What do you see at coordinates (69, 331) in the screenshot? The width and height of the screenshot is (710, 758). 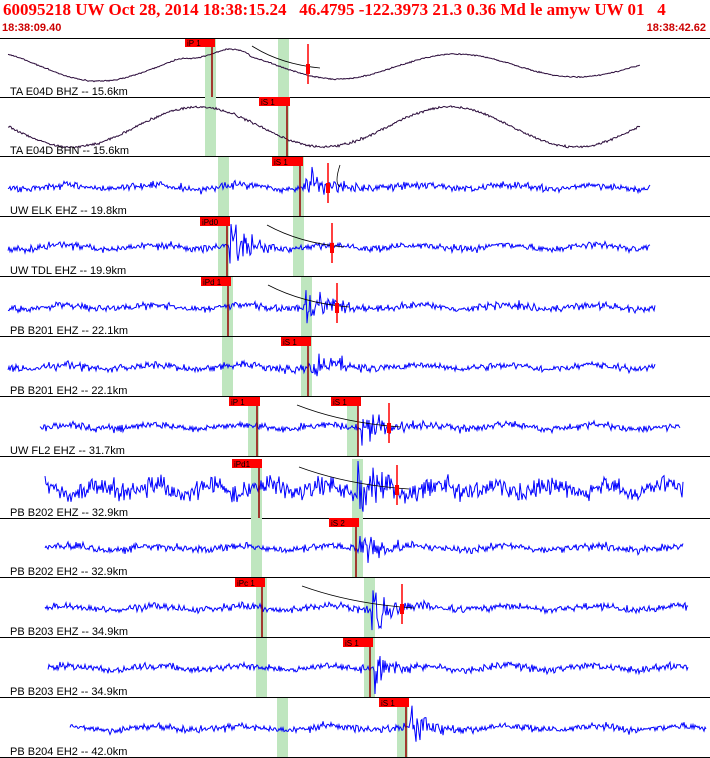 I see `channel-label: PB B201 EHZ -- 22.1km` at bounding box center [69, 331].